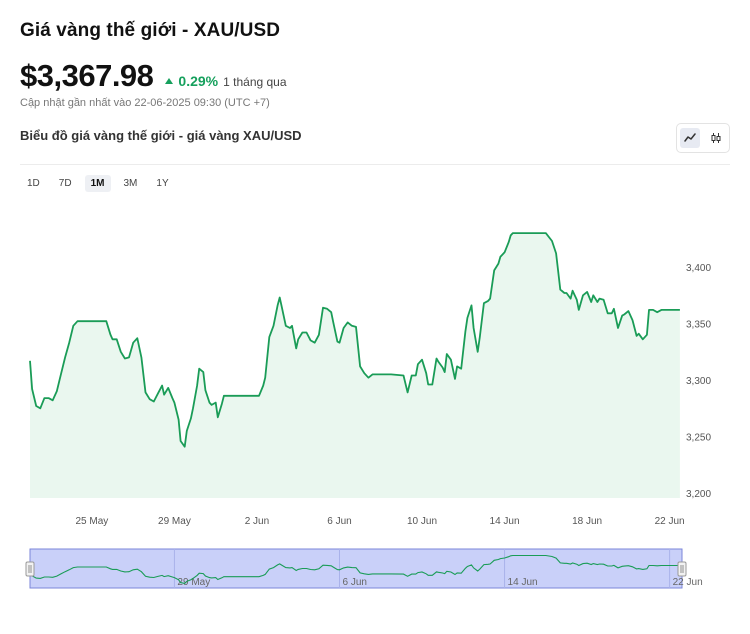  What do you see at coordinates (698, 381) in the screenshot?
I see `y-tick-label: 3,300` at bounding box center [698, 381].